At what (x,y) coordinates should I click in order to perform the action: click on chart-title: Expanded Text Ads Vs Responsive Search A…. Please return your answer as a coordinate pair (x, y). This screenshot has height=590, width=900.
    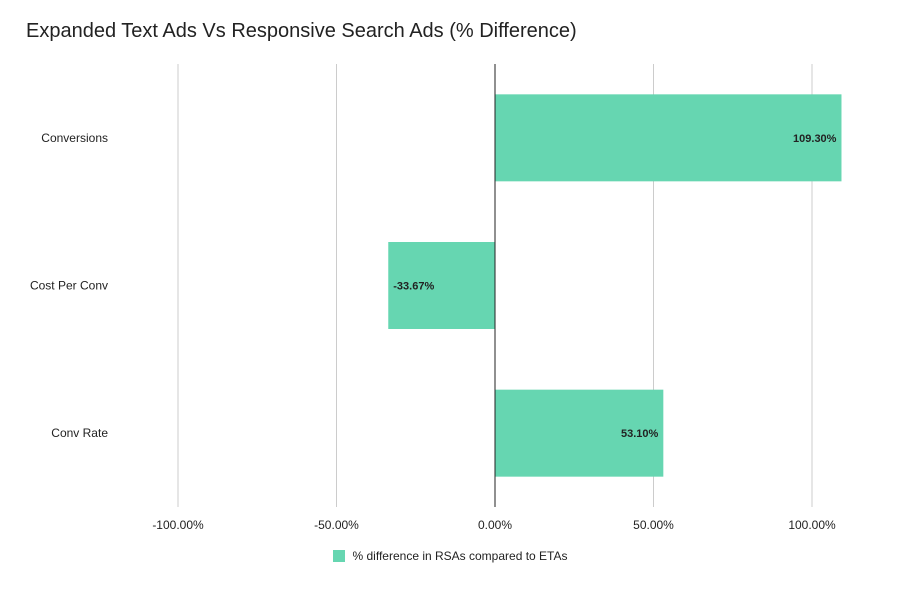
    Looking at the image, I should click on (301, 31).